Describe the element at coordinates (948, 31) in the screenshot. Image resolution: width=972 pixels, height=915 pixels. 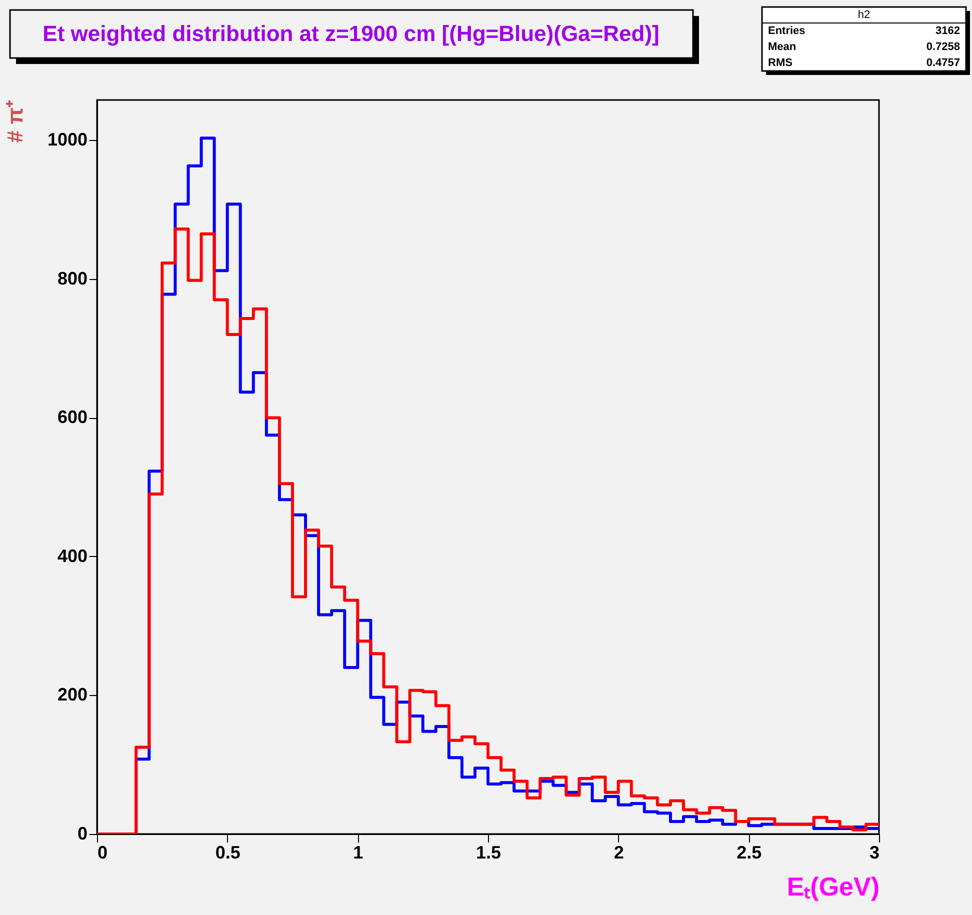
I see `text: 3162` at that location.